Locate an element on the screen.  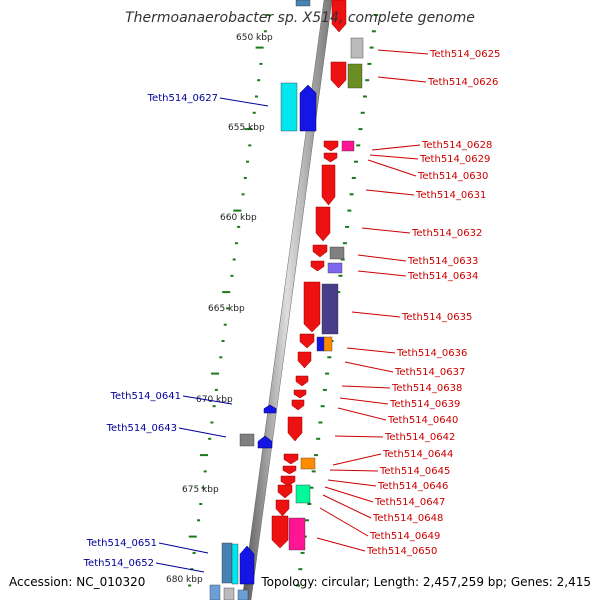
gene-label: Teth514_0651 is located at coordinates (121, 543).